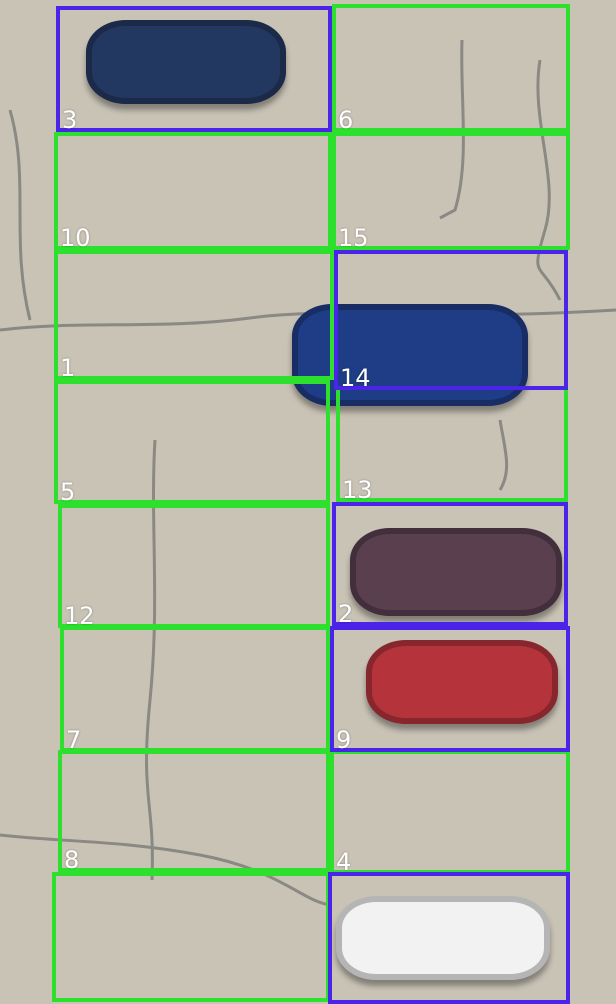 Image resolution: width=616 pixels, height=1004 pixels. Describe the element at coordinates (79, 616) in the screenshot. I see `slot-label: 12` at that location.